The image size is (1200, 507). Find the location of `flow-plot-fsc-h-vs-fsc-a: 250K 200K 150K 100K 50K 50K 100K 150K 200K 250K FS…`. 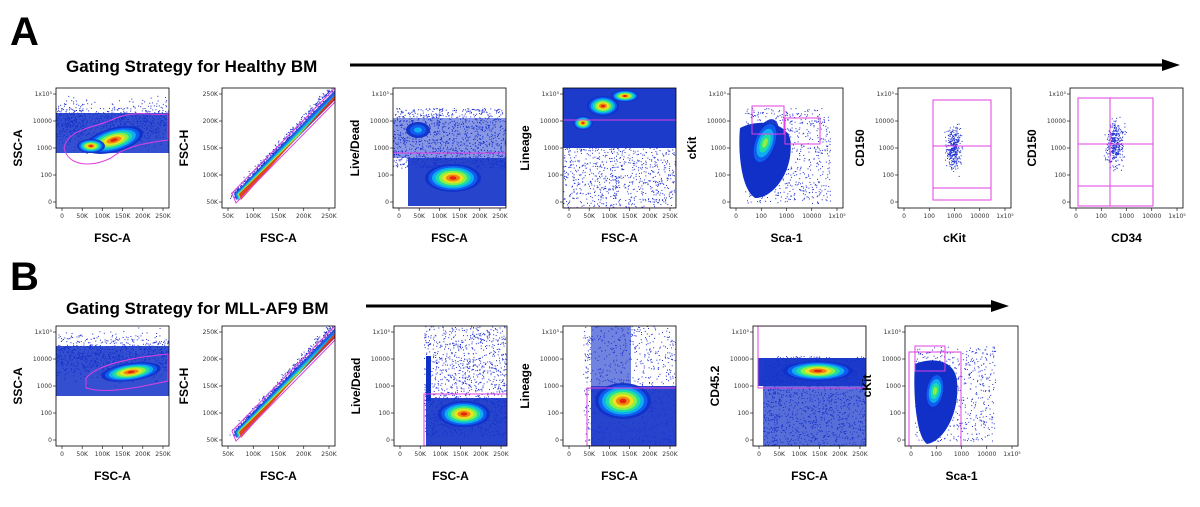

flow-plot-fsc-h-vs-fsc-a: 250K 200K 150K 100K 50K 50K 100K 150K 200K 250K FS… is located at coordinates (257, 413).